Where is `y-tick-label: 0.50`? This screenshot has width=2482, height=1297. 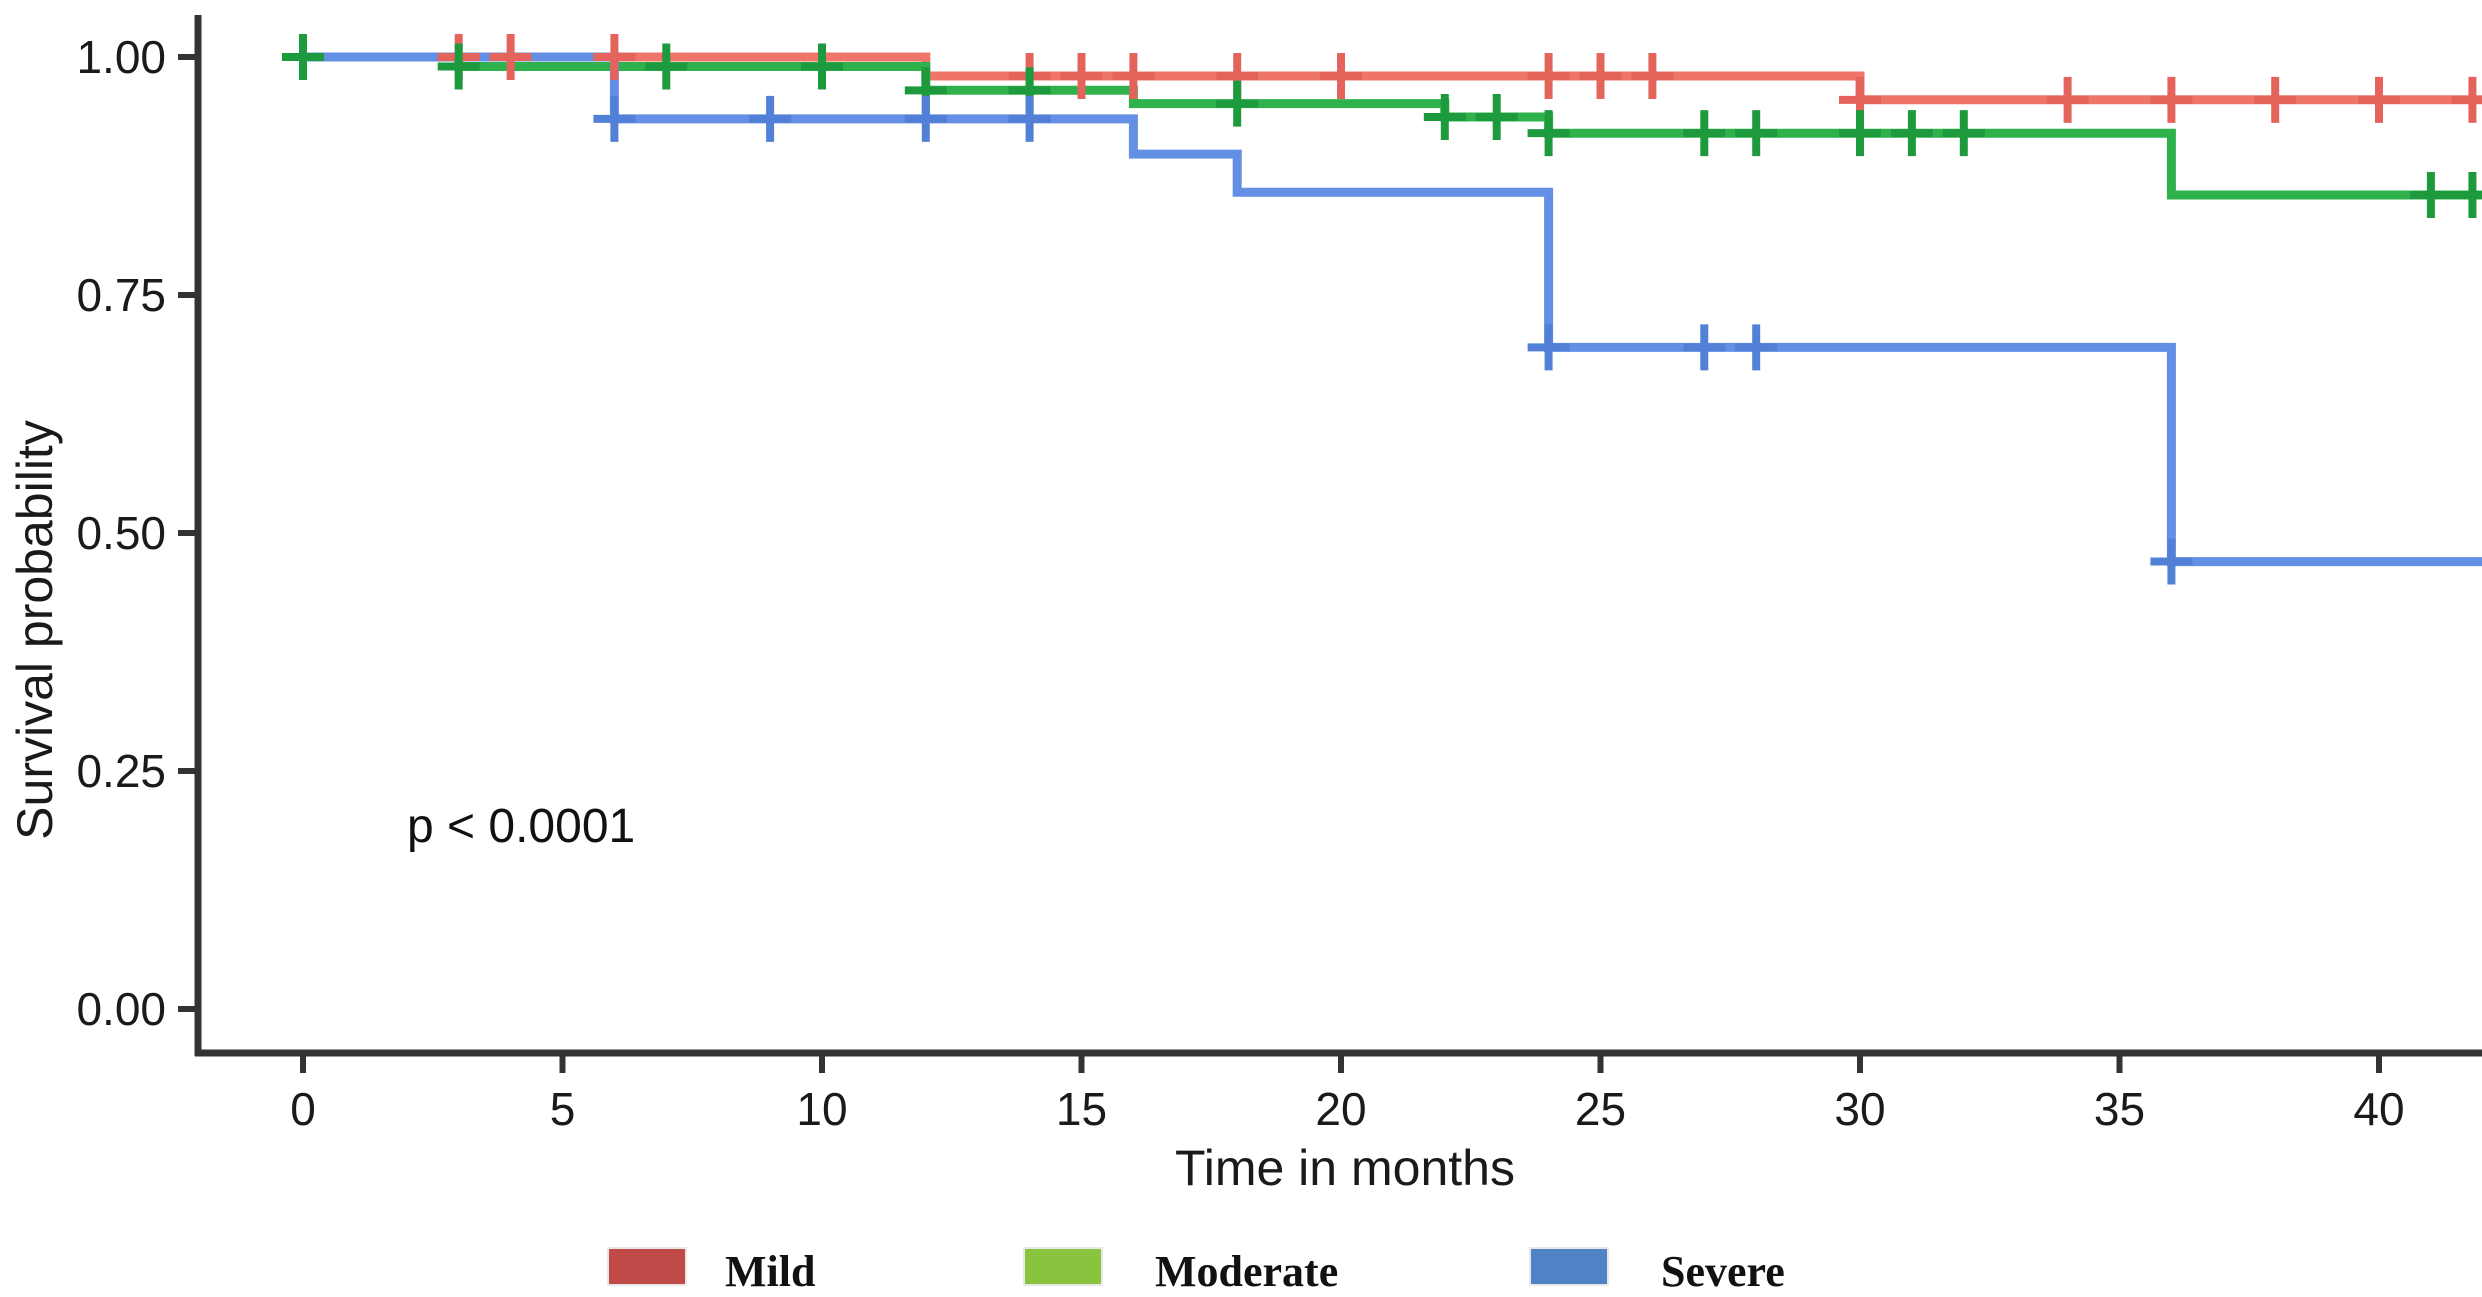 y-tick-label: 0.50 is located at coordinates (121, 533).